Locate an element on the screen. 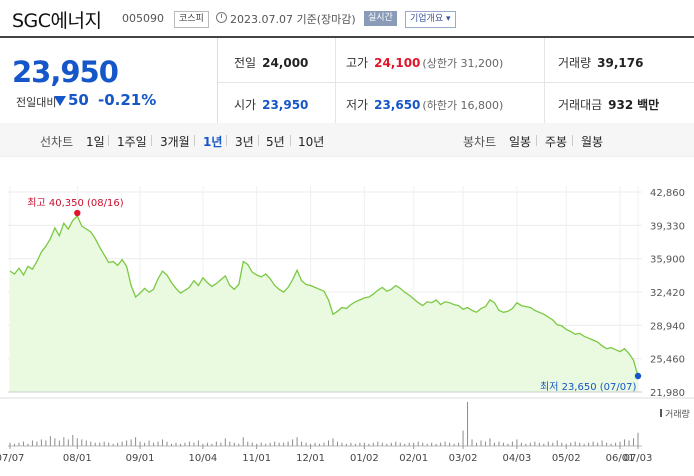 The width and height of the screenshot is (694, 476). stat-label: 전일 is located at coordinates (245, 63).